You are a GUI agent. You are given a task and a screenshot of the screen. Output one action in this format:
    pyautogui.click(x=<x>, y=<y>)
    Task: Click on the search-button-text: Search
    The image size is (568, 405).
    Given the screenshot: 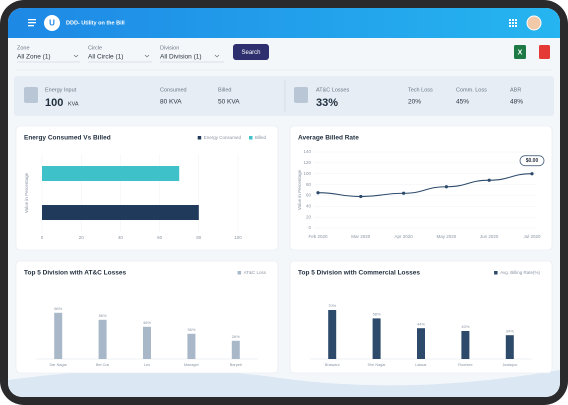 What is the action you would take?
    pyautogui.click(x=250, y=53)
    